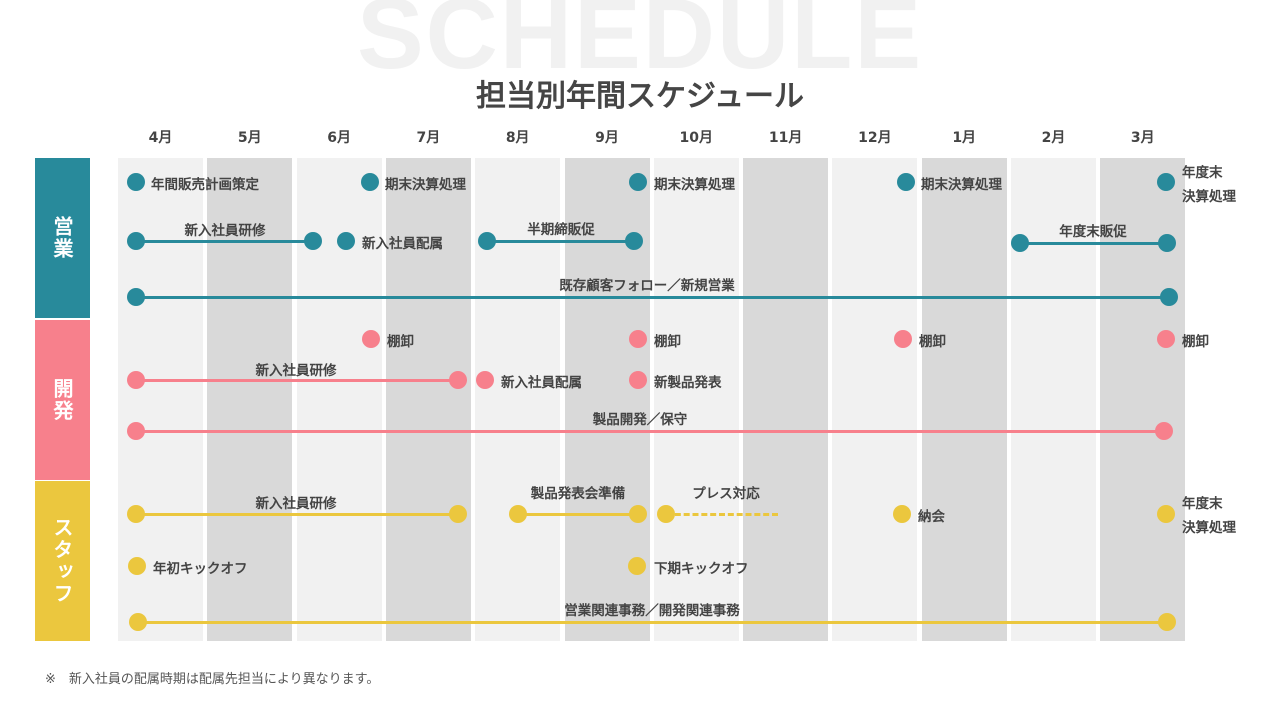  Describe the element at coordinates (652, 611) in the screenshot. I see `event-label: 営業関連事務／開発関連事務` at that location.